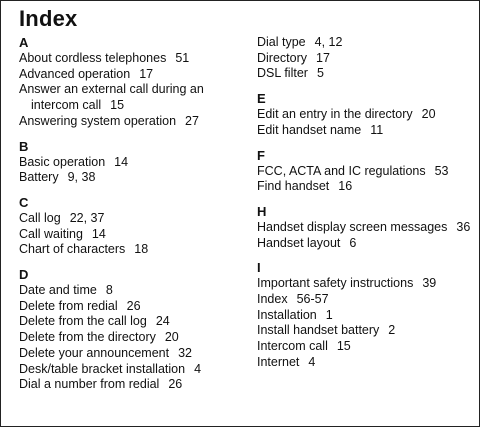 The height and width of the screenshot is (427, 480). Describe the element at coordinates (368, 244) in the screenshot. I see `index-entry: Handset layout 6` at that location.